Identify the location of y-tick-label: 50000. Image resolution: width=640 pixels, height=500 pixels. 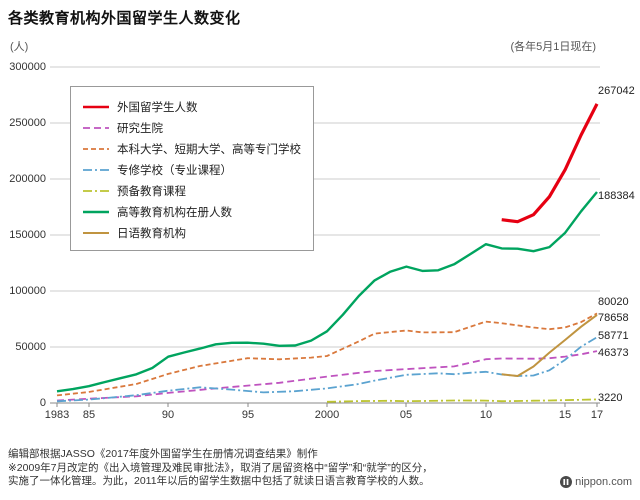
(30, 347).